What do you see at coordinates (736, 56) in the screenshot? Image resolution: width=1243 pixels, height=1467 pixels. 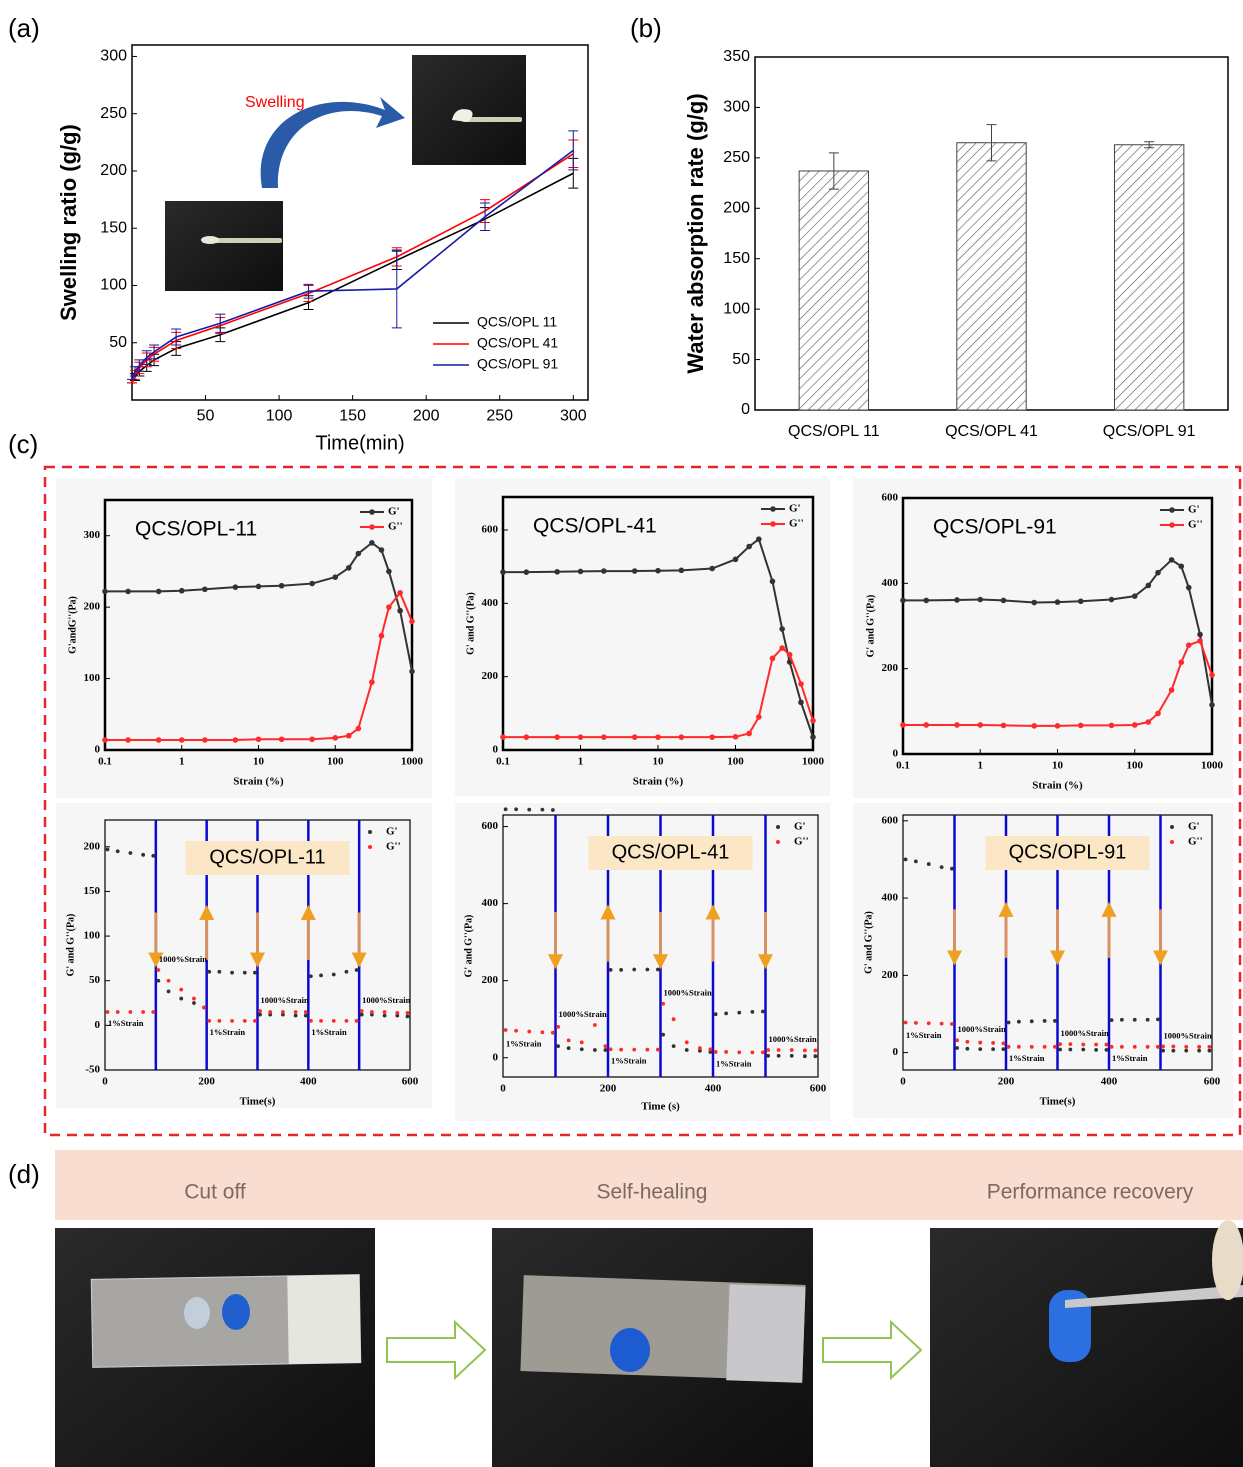 I see `y-tick-label: 350` at bounding box center [736, 56].